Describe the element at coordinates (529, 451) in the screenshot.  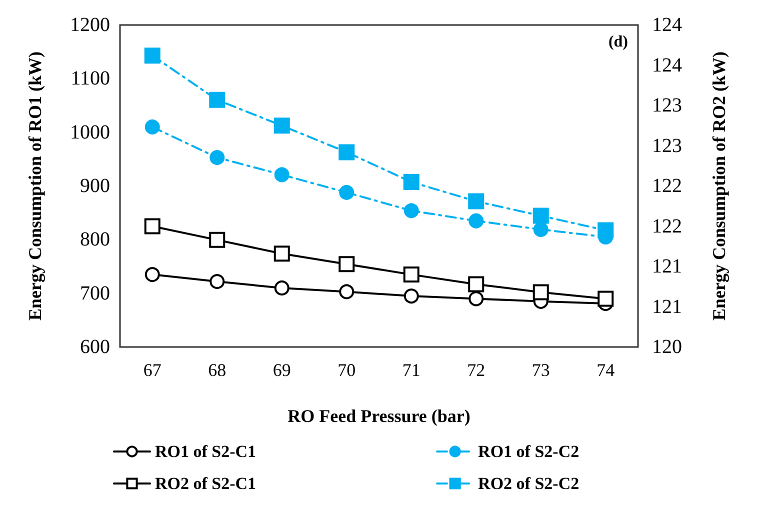
I see `legend-label: RO1 of S2-C2` at that location.